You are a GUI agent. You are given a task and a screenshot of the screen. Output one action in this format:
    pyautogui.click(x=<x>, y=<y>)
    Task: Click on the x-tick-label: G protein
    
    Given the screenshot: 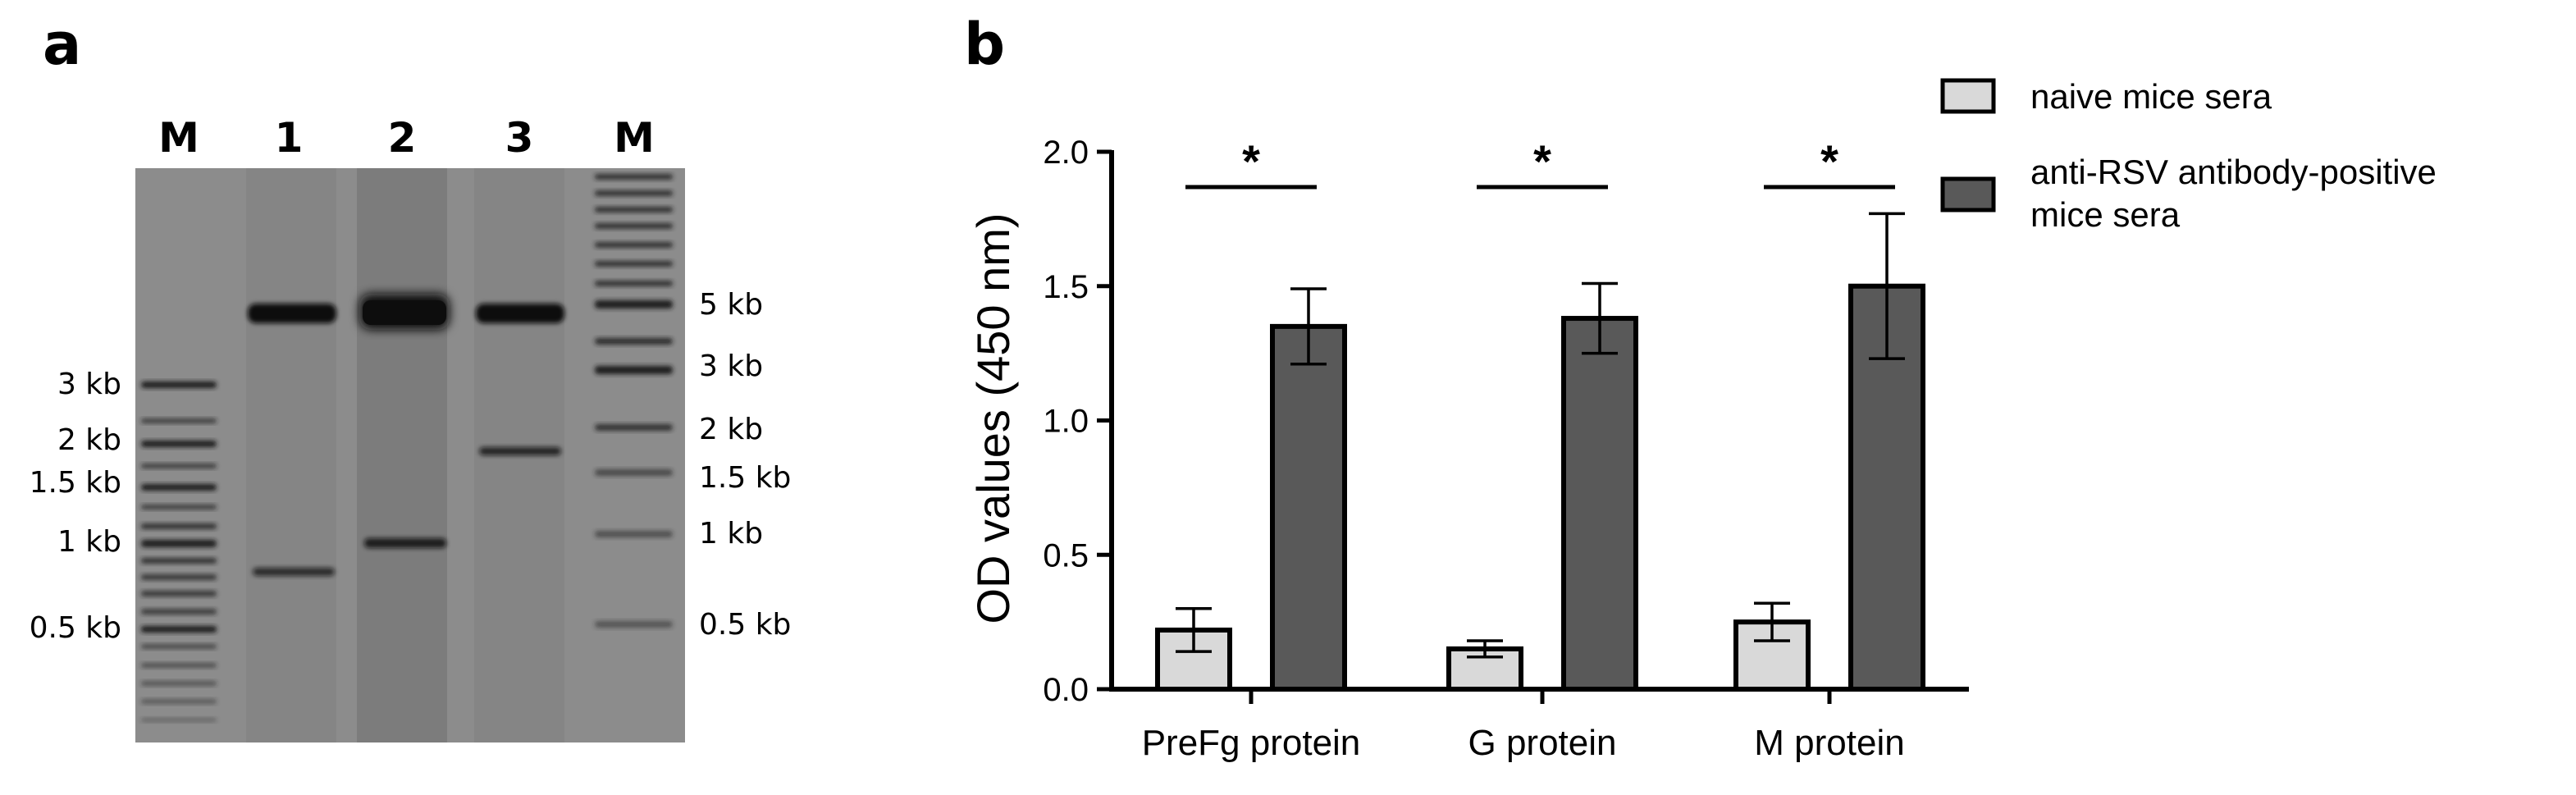 What is the action you would take?
    pyautogui.click(x=1543, y=743)
    